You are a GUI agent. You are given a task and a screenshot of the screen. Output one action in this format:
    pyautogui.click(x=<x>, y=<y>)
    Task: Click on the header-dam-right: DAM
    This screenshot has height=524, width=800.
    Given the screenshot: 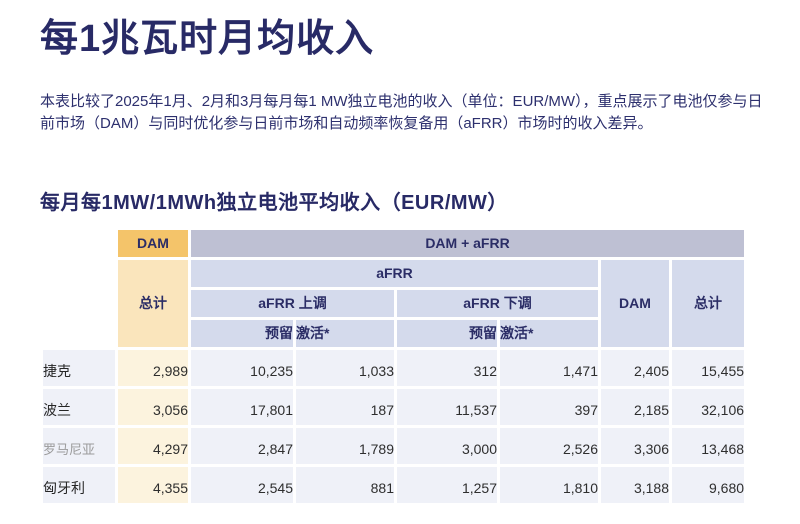 What is the action you would take?
    pyautogui.click(x=635, y=303)
    